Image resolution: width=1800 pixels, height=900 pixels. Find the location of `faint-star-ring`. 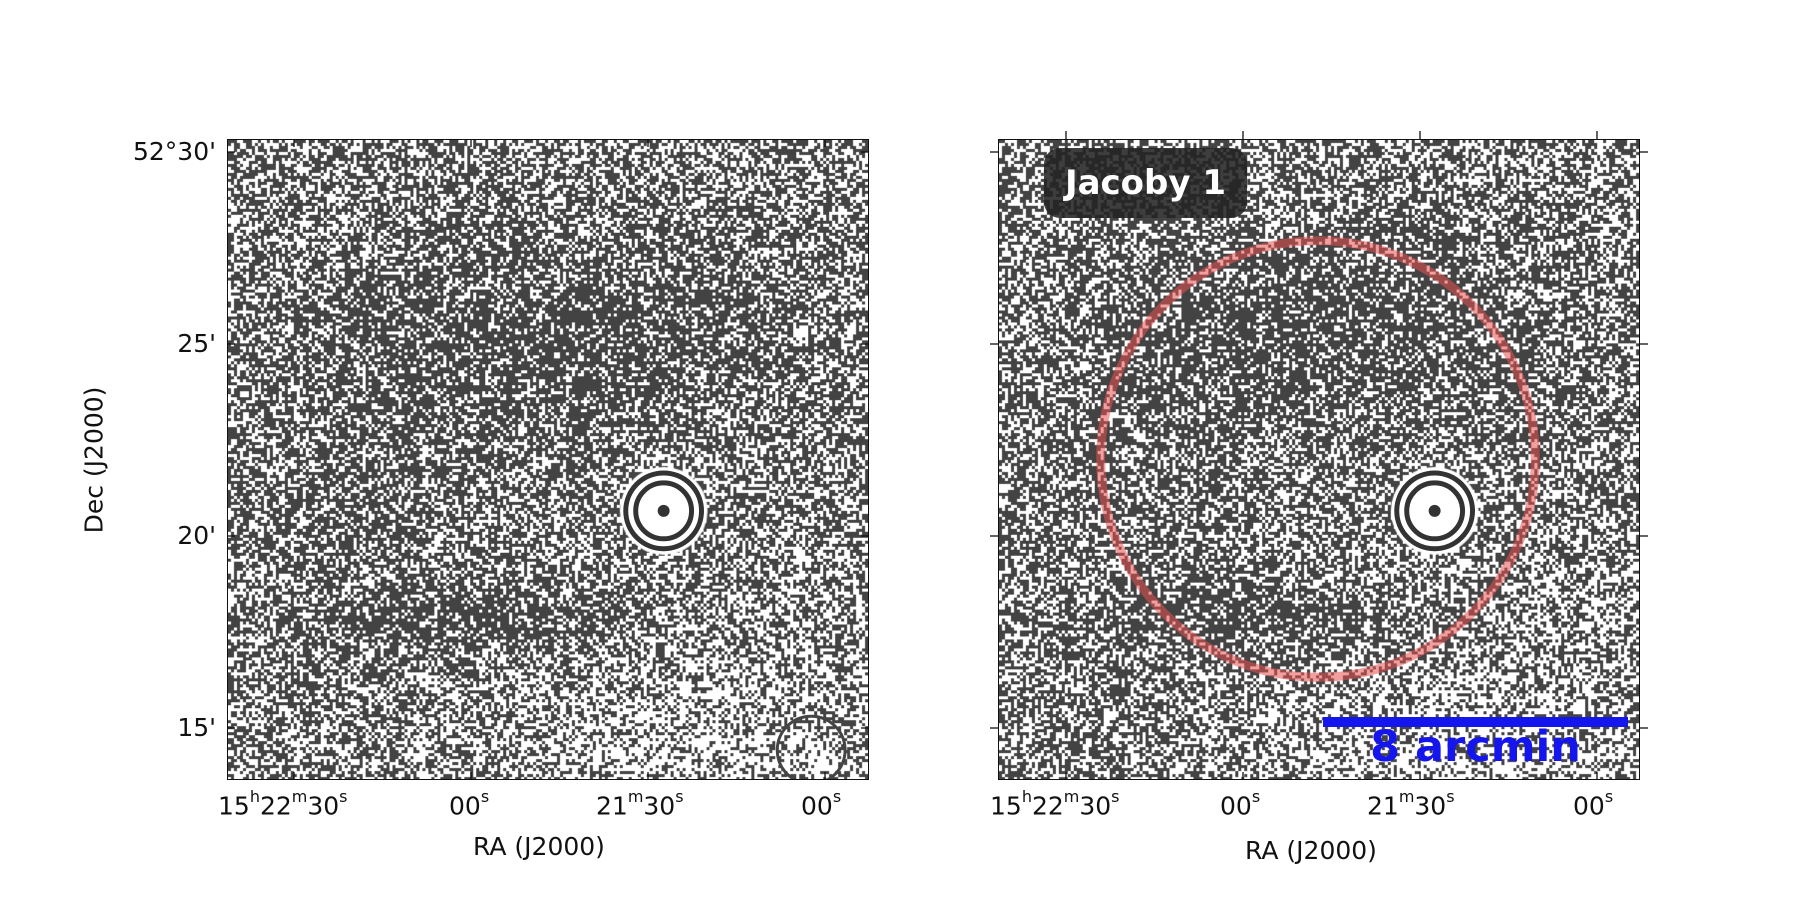

faint-star-ring is located at coordinates (811, 746).